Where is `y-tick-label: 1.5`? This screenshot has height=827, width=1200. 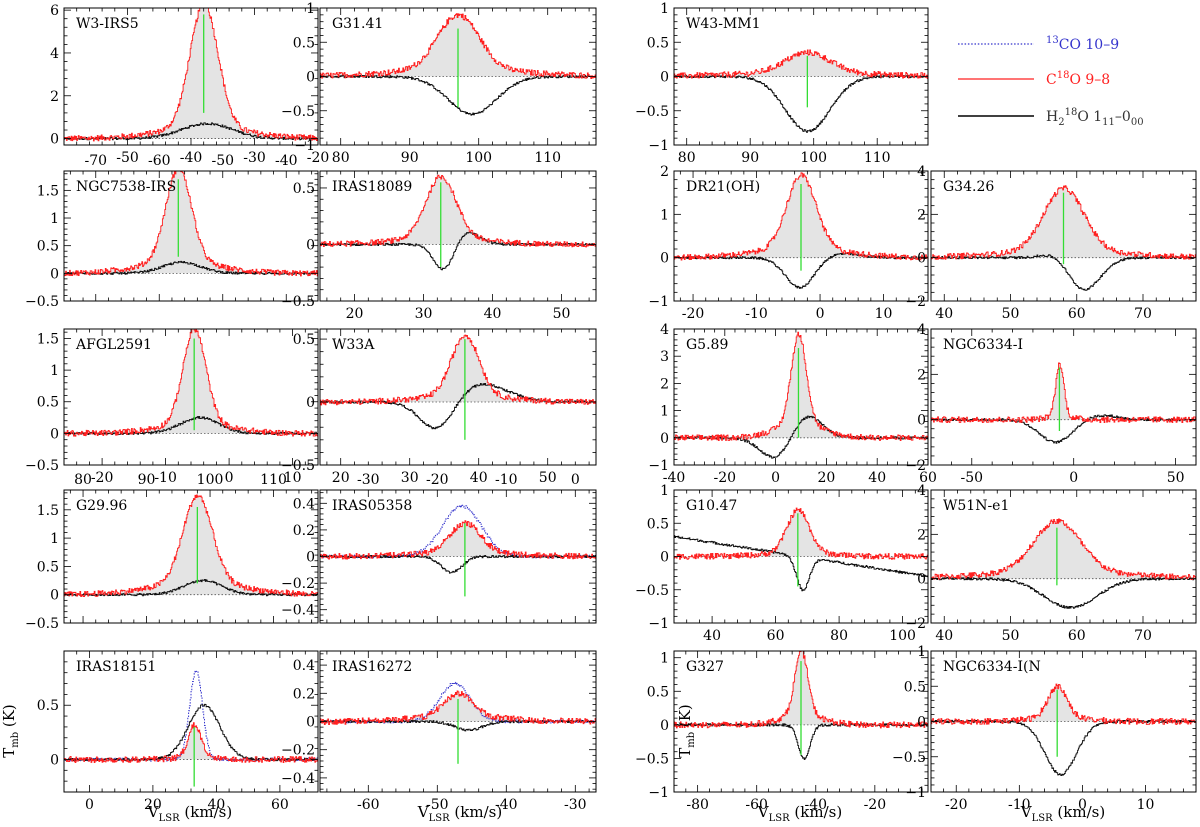 y-tick-label: 1.5 is located at coordinates (48, 191).